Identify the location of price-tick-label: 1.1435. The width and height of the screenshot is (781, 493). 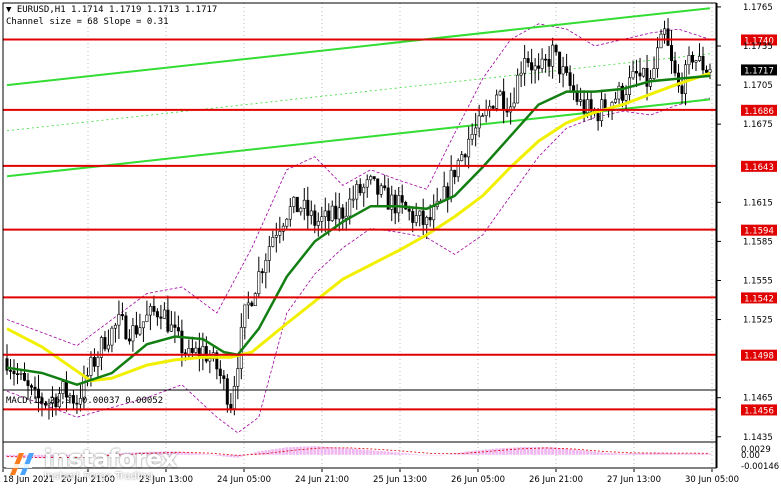
(758, 438).